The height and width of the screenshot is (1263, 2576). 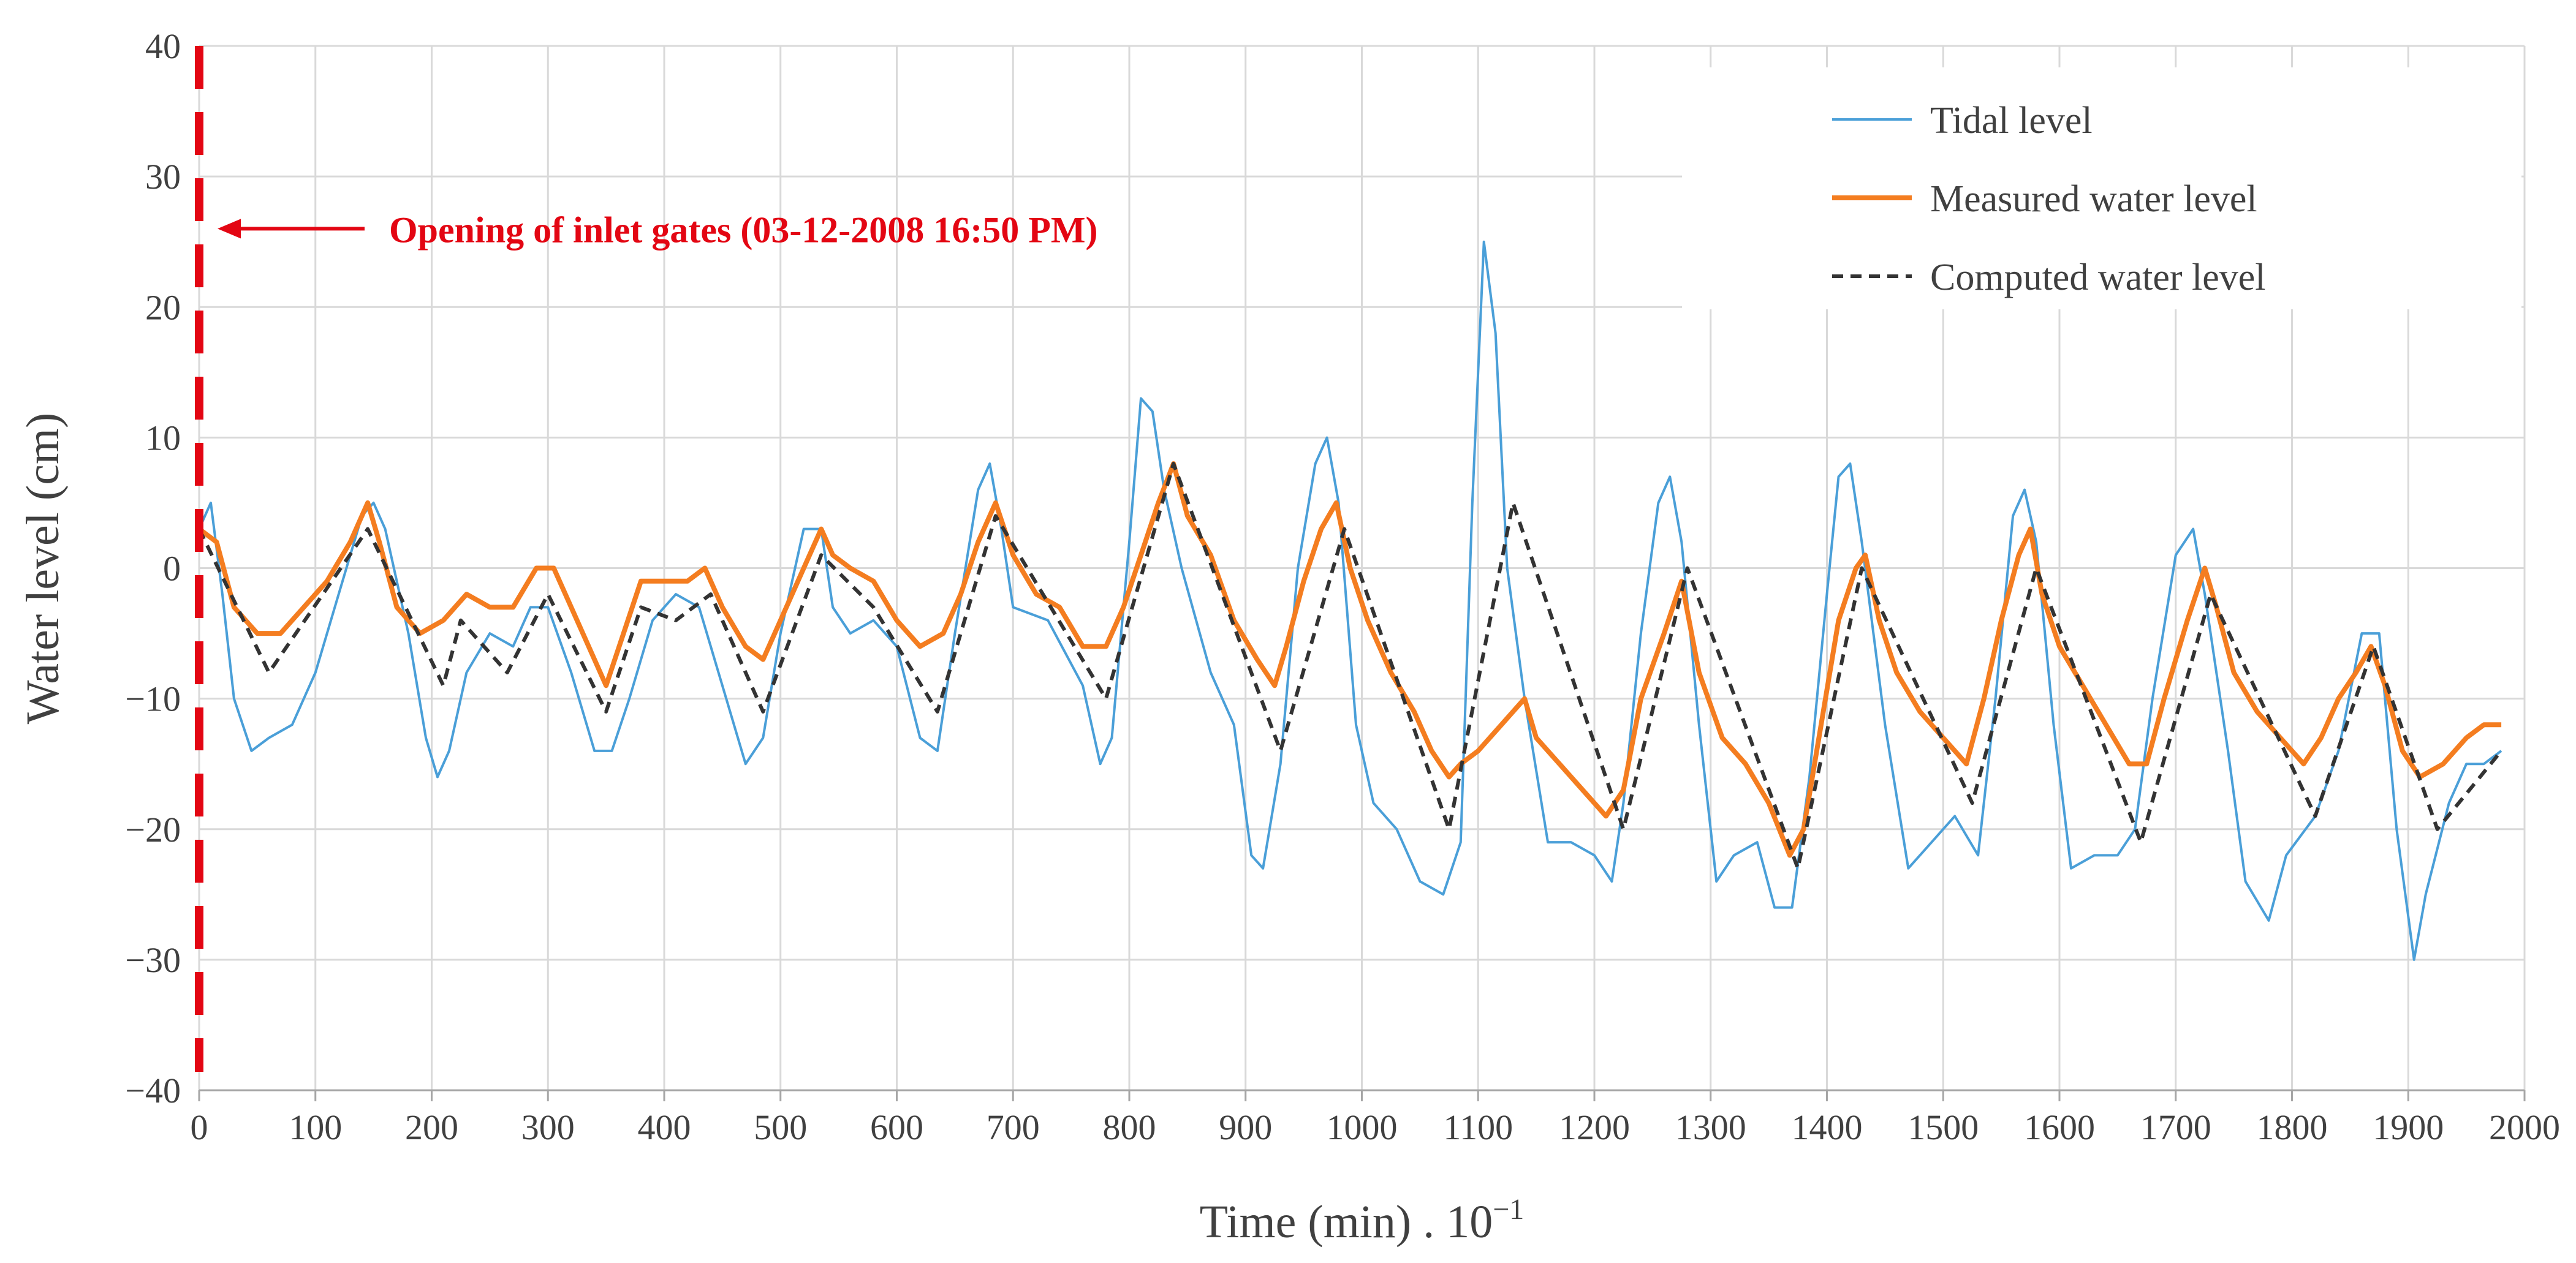 I want to click on x-tick-label: 300, so click(x=548, y=1127).